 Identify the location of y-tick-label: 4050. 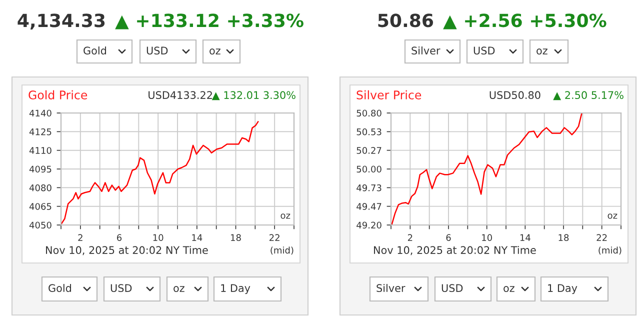
(40, 225).